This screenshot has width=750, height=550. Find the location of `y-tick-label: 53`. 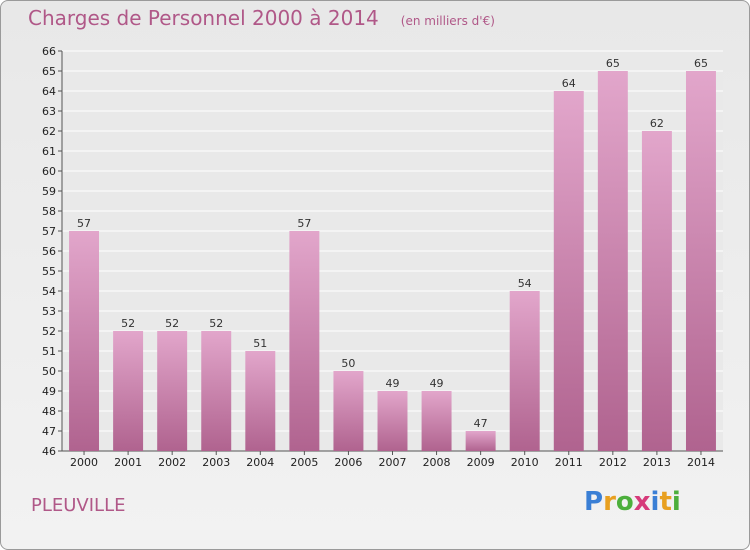

y-tick-label: 53 is located at coordinates (49, 311).